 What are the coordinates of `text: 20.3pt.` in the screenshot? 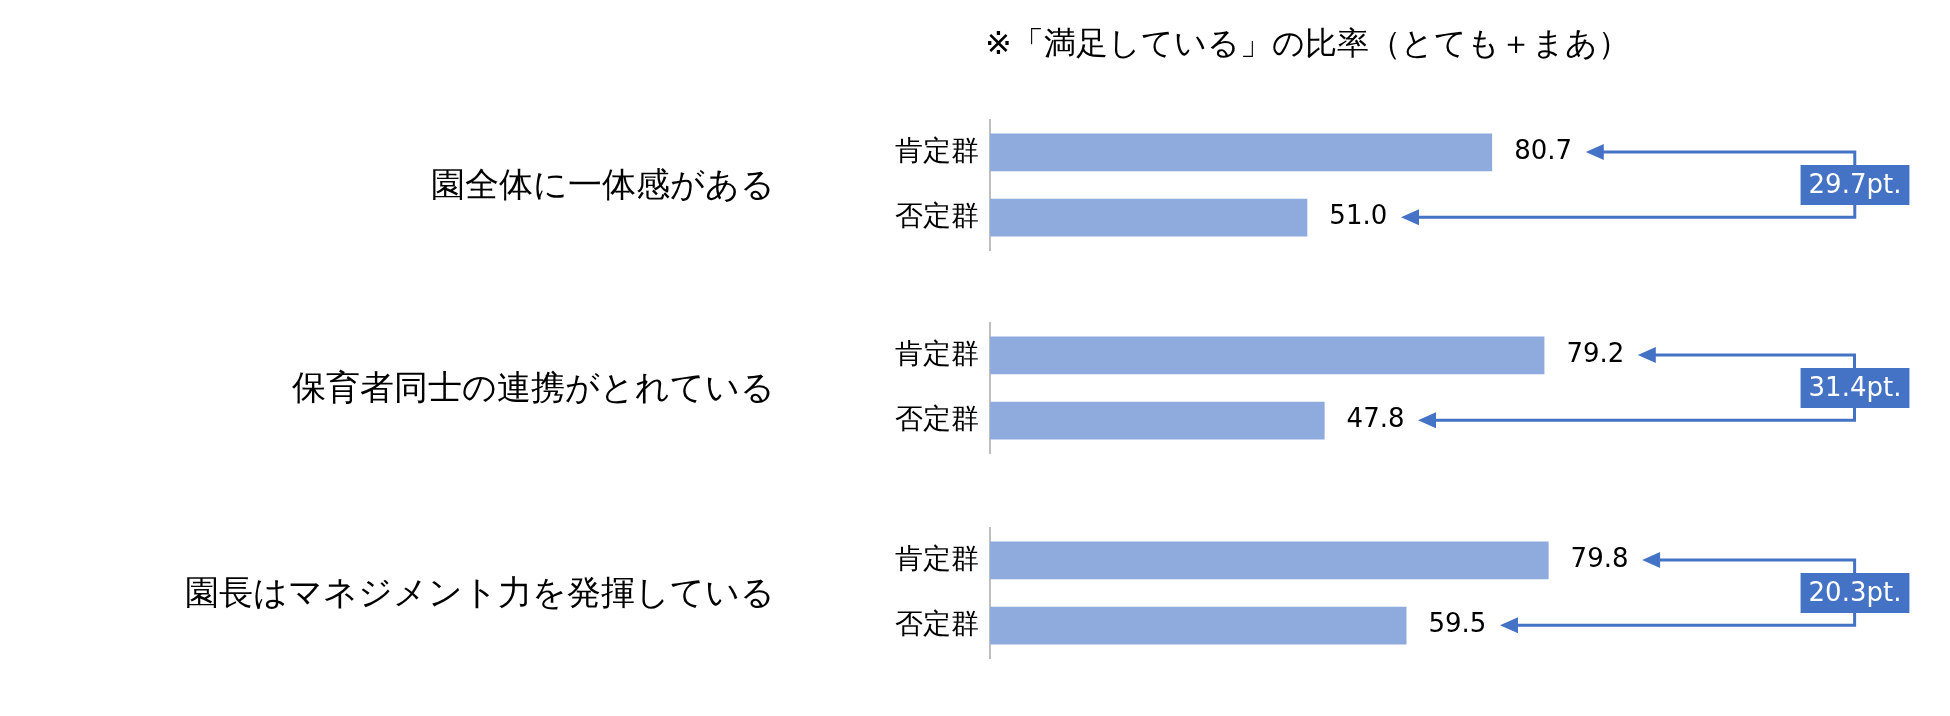 It's located at (1855, 591).